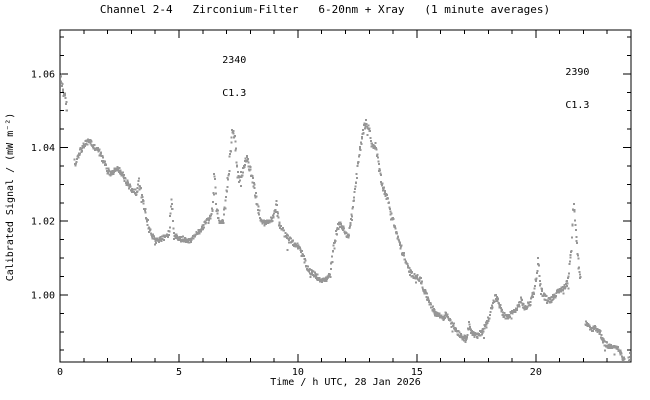 The width and height of the screenshot is (650, 400). I want to click on flare-annotation-2340: 2340 C1.3, so click(234, 77).